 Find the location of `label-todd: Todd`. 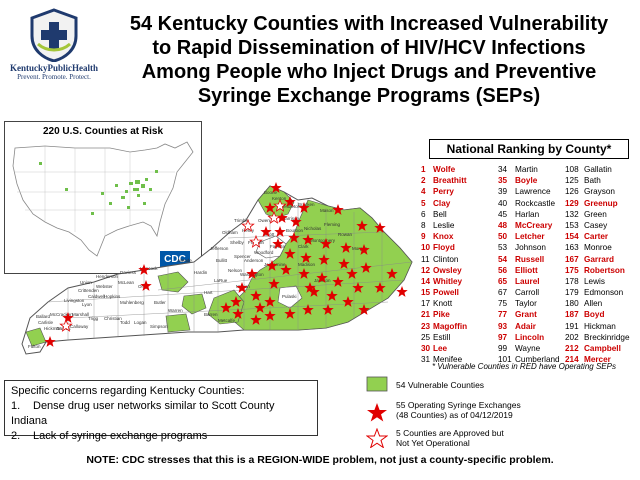

label-todd: Todd is located at coordinates (125, 322).